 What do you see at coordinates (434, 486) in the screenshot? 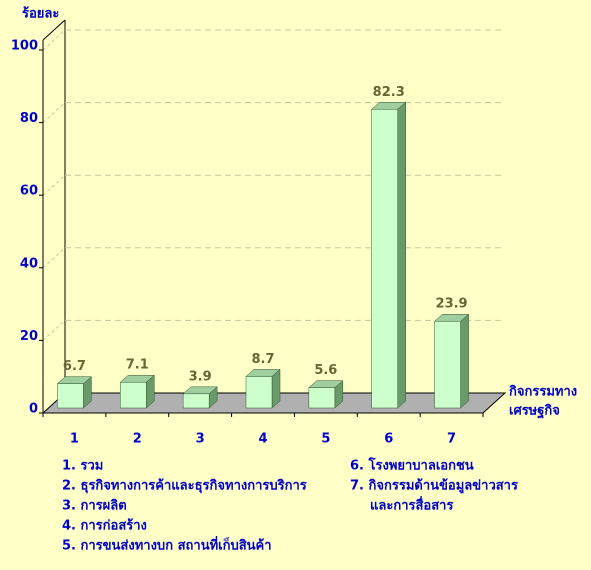
I see `note: 7. กิจกรรมด้านข้อมูลข่าวสาร` at bounding box center [434, 486].